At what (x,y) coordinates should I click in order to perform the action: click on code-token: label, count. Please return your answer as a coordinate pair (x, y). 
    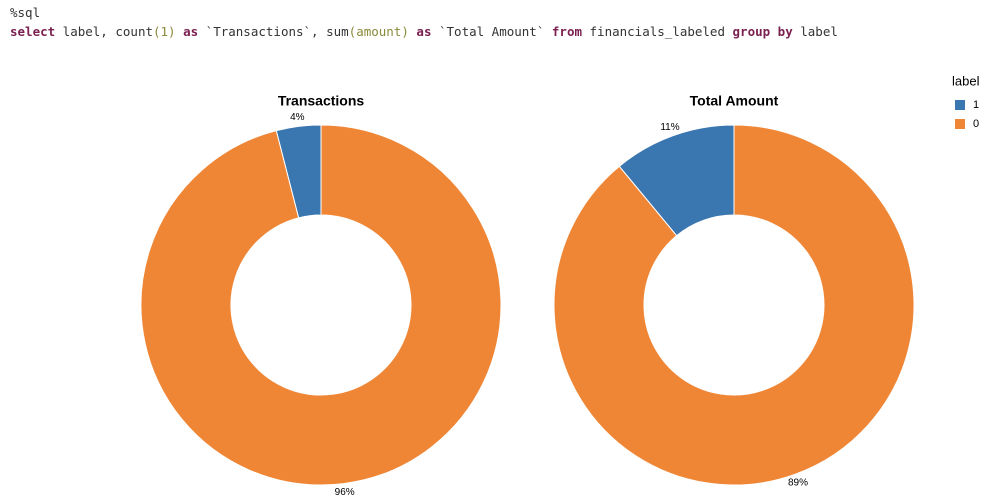
    Looking at the image, I should click on (104, 31).